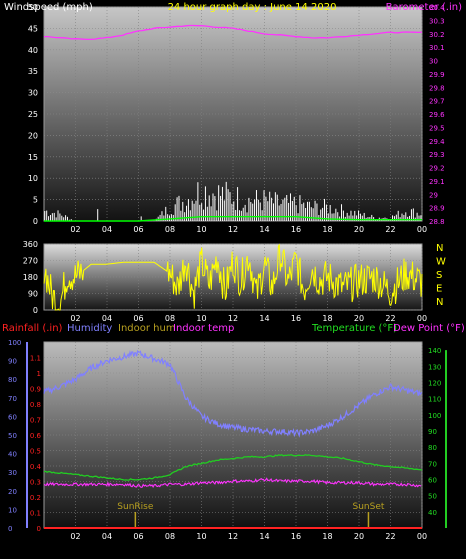  I want to click on rainfall-tick-label: 0.2, so click(35, 498).